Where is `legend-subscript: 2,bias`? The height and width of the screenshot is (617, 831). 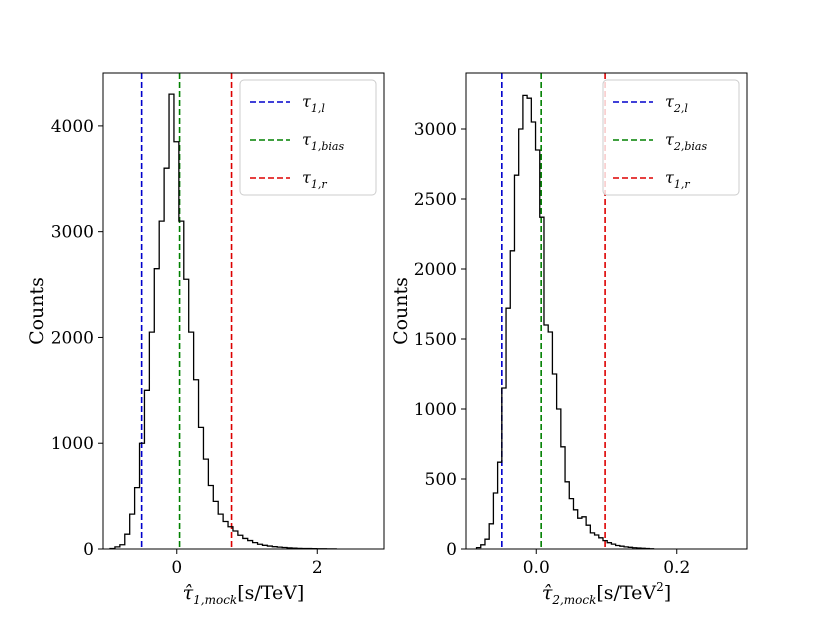
legend-subscript: 2,bias is located at coordinates (690, 146).